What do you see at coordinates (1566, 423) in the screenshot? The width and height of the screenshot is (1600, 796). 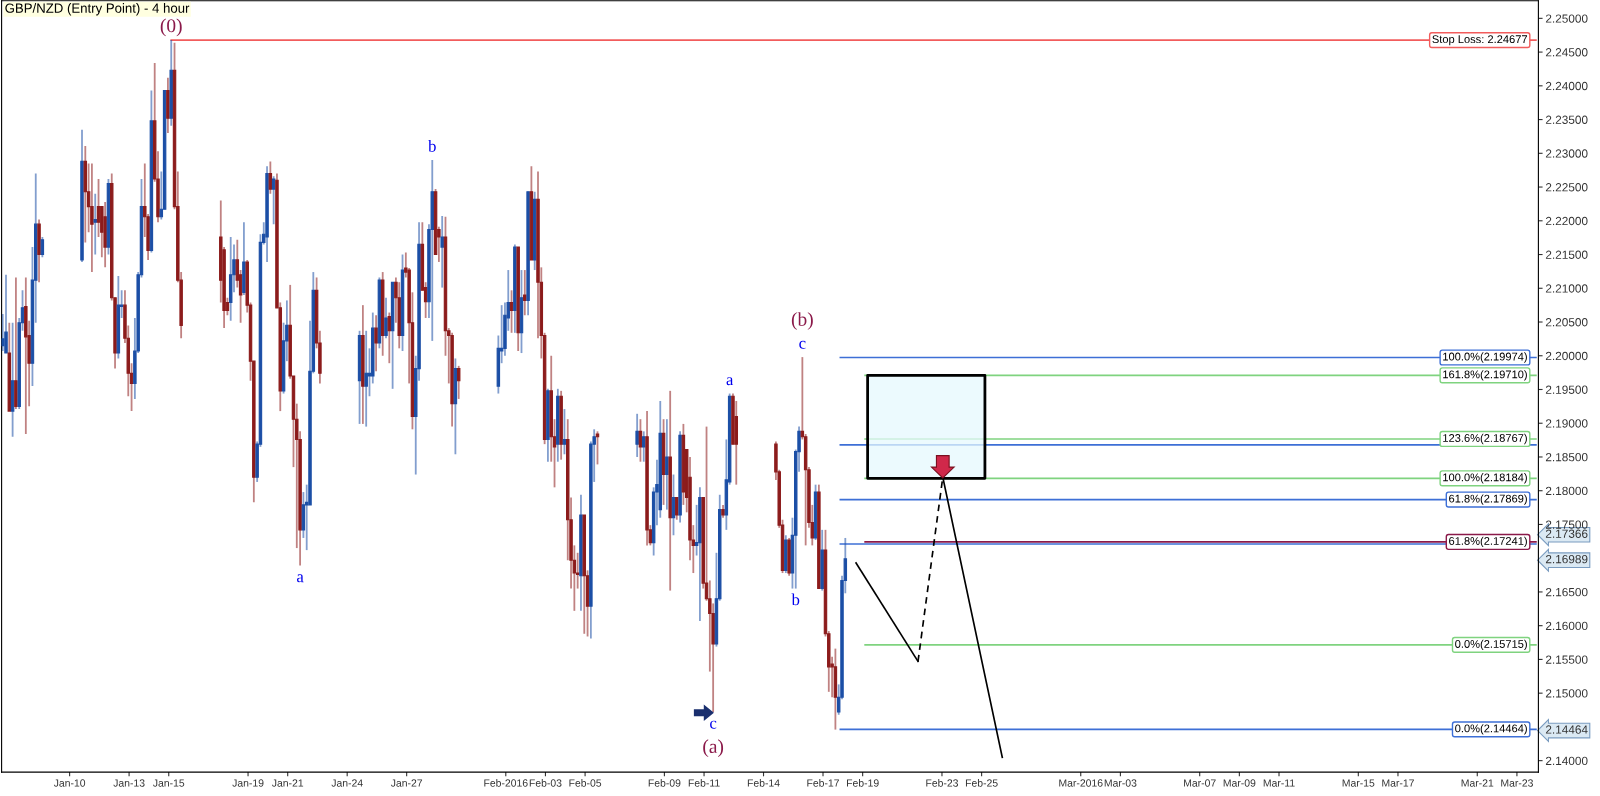 I see `y-tick-label: 2.19000` at bounding box center [1566, 423].